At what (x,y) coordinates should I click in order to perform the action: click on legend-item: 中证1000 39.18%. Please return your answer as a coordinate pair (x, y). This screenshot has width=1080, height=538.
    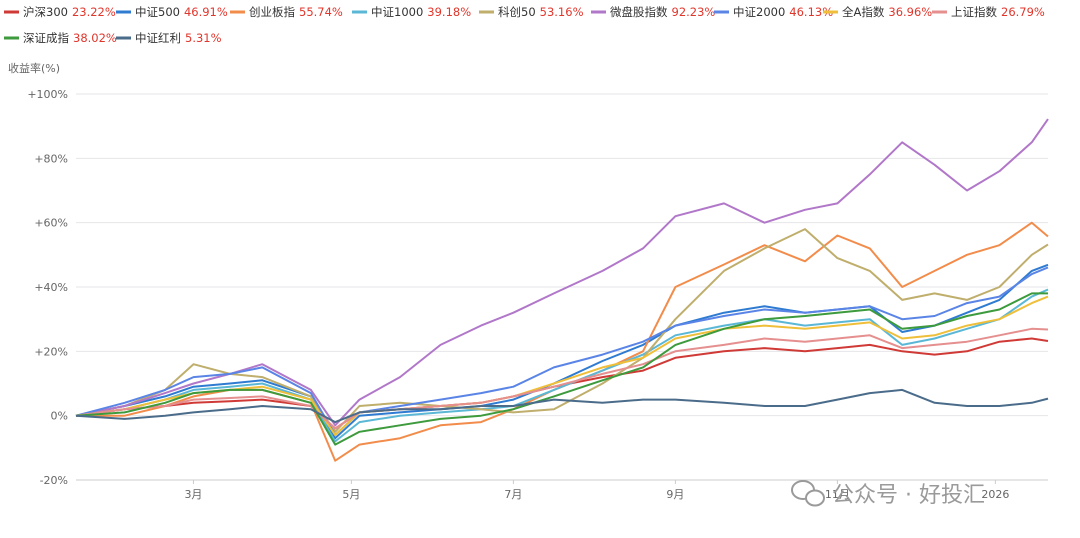
    Looking at the image, I should click on (411, 12).